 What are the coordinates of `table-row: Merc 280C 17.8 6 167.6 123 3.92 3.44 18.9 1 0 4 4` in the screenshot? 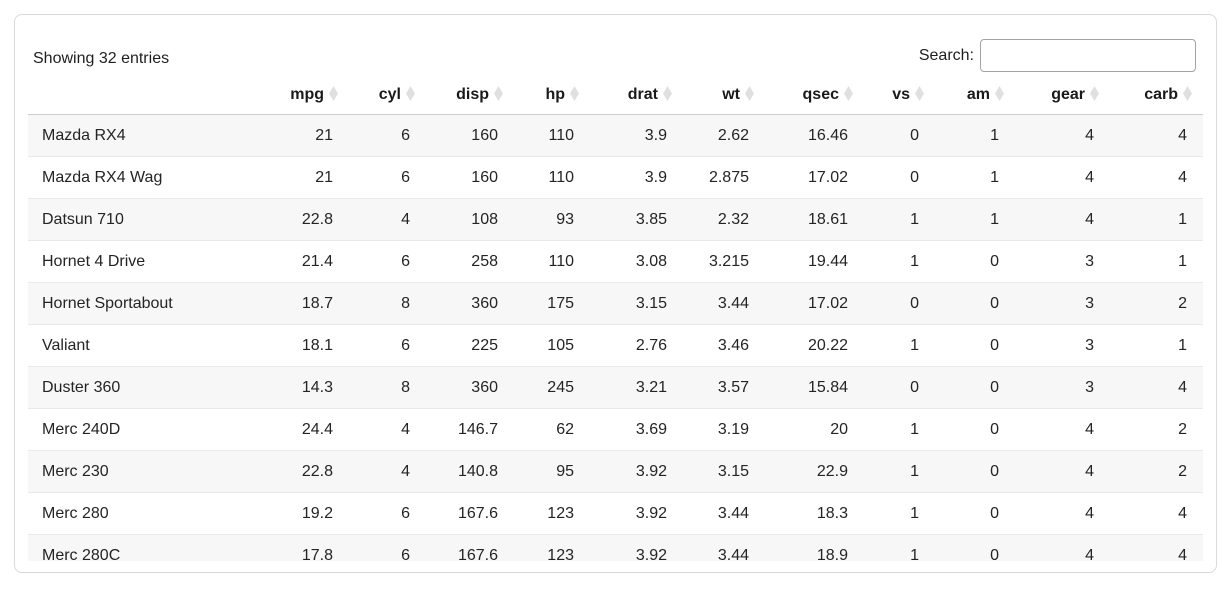 It's located at (615, 547).